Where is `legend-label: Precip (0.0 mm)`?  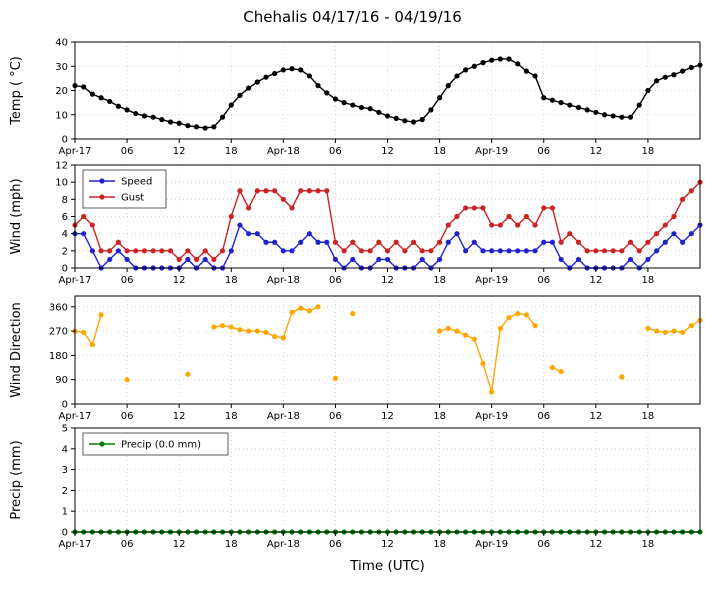 legend-label: Precip (0.0 mm) is located at coordinates (161, 445).